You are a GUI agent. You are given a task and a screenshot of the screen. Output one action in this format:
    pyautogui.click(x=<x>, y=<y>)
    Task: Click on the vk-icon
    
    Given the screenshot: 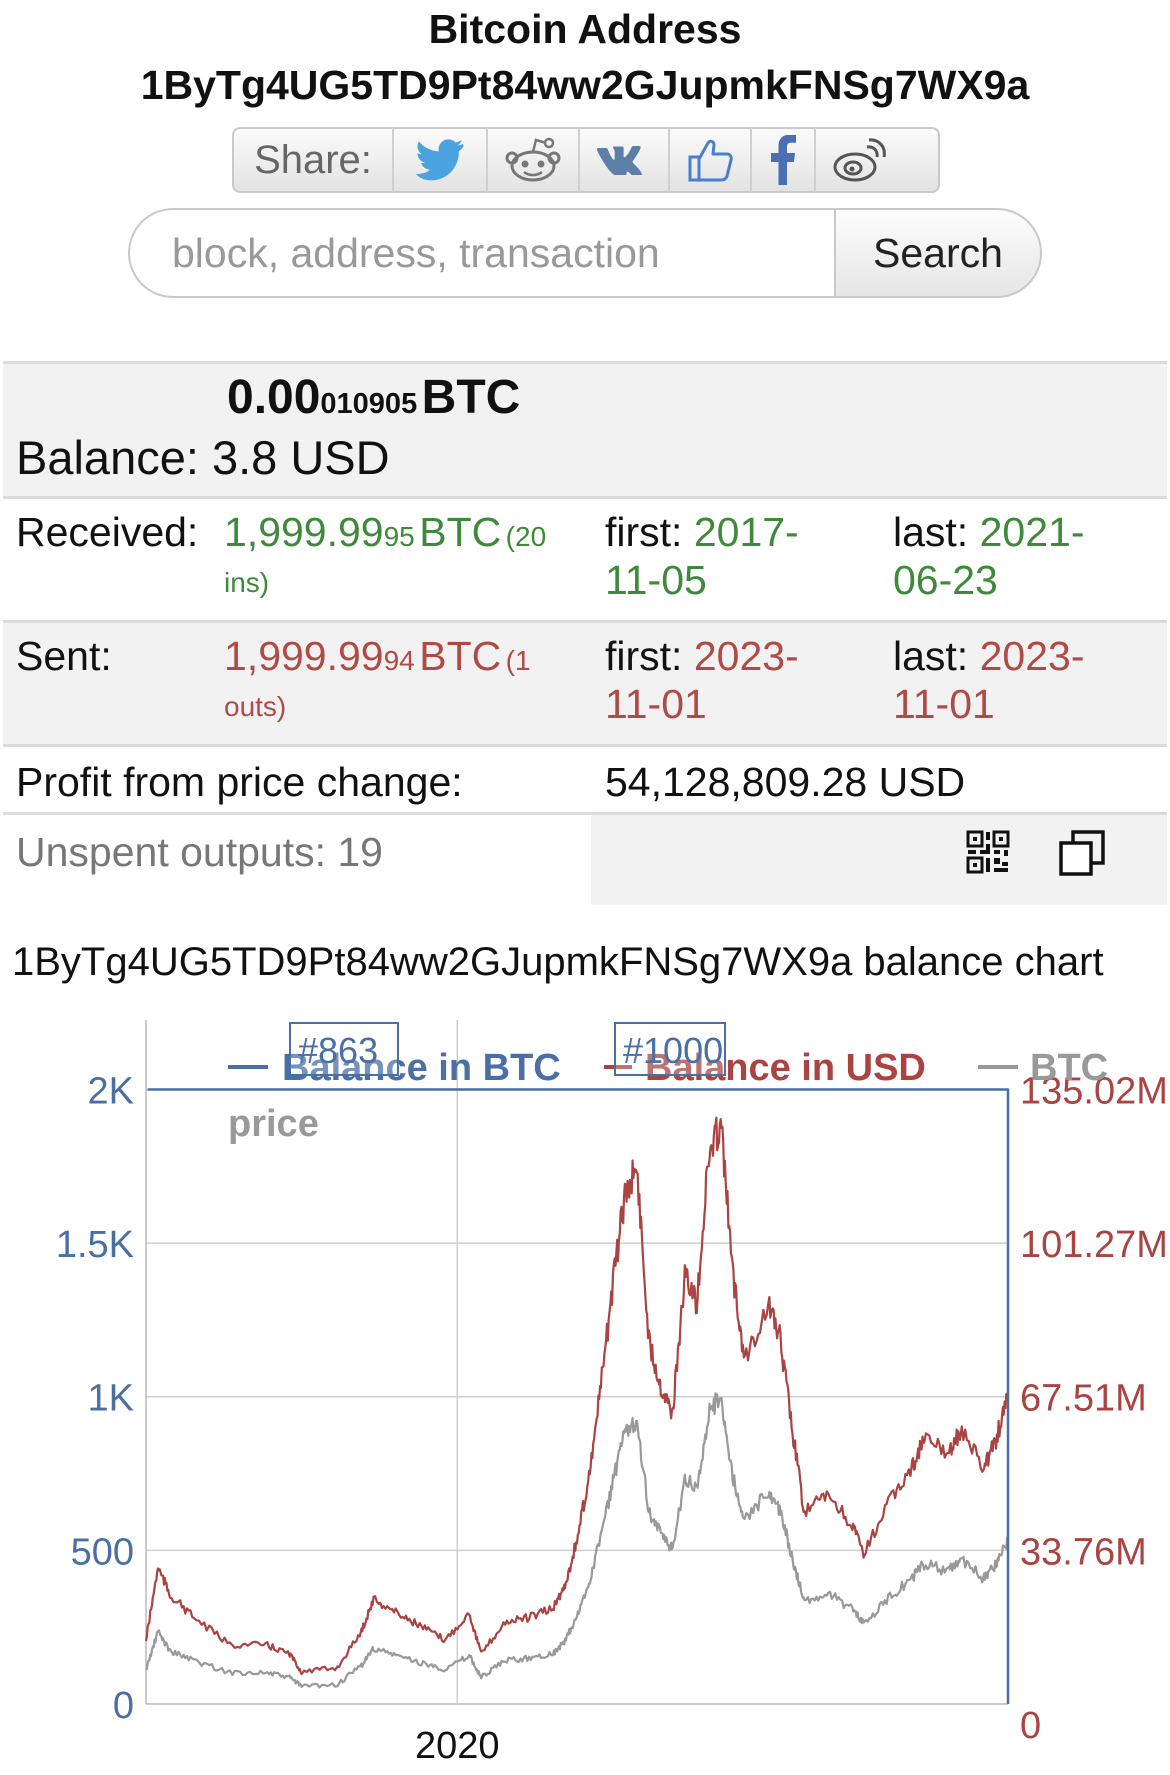 What is the action you would take?
    pyautogui.click(x=619, y=160)
    